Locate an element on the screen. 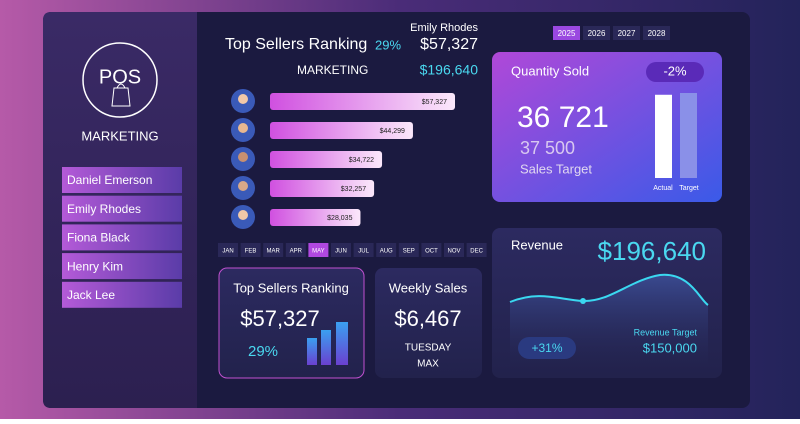  month-label: SEP is located at coordinates (409, 252).